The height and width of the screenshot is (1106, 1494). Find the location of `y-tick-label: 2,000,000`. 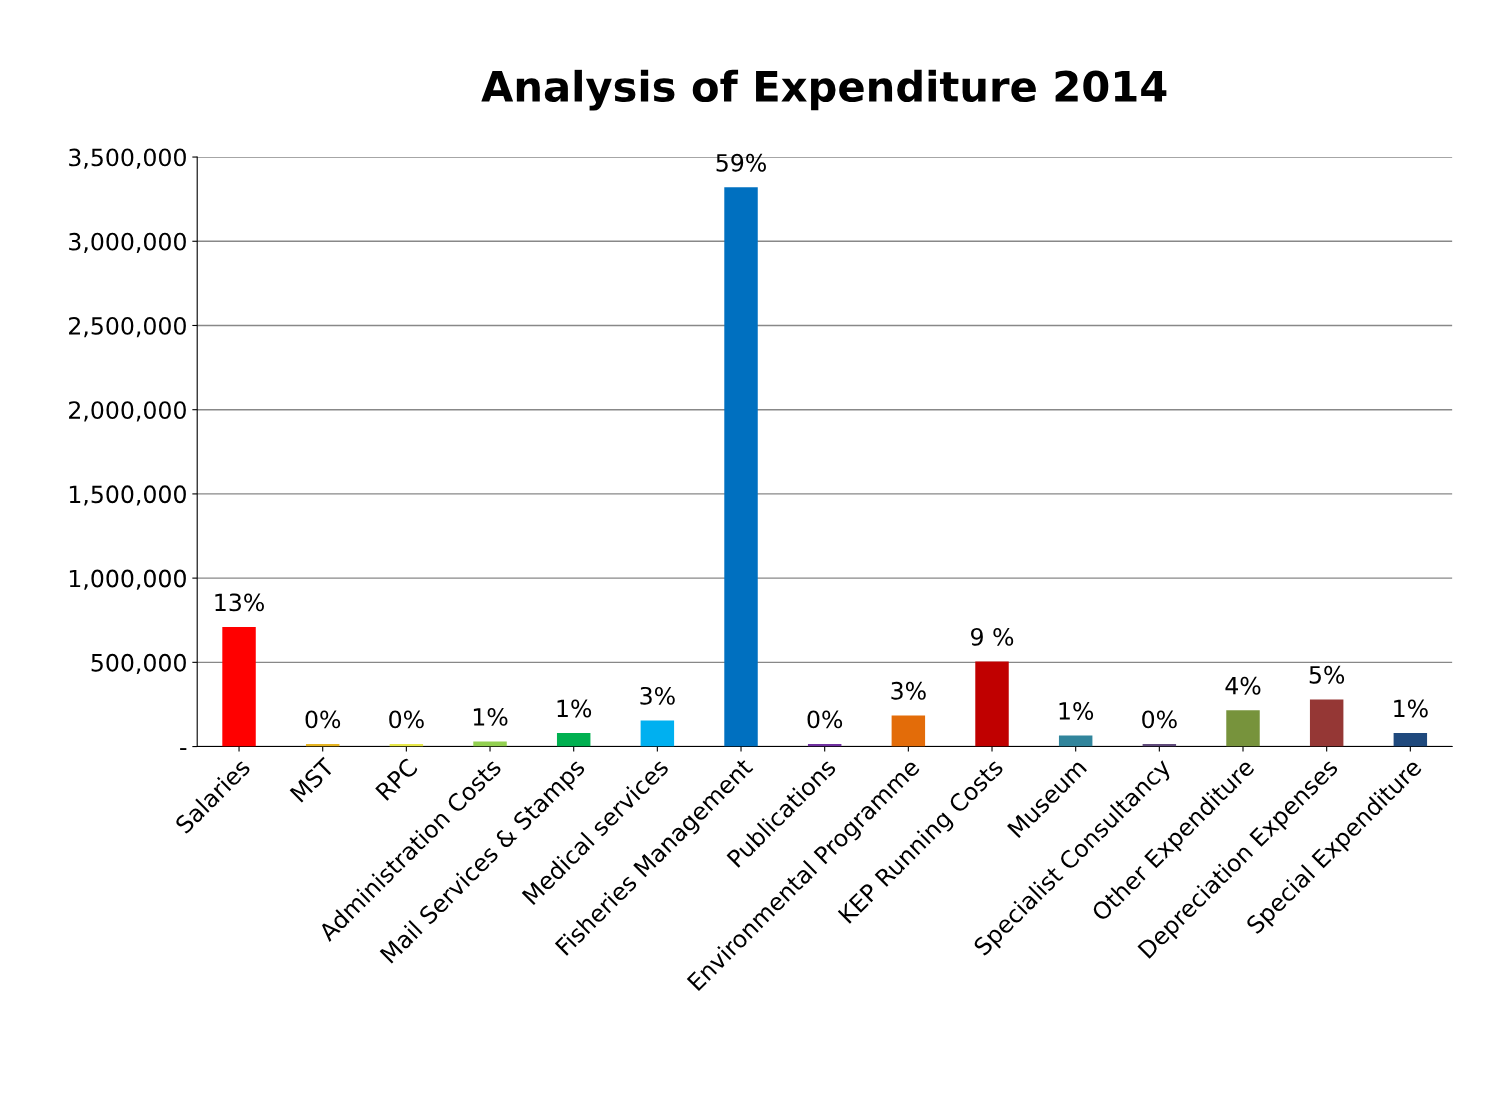

y-tick-label: 2,000,000 is located at coordinates (127, 411).